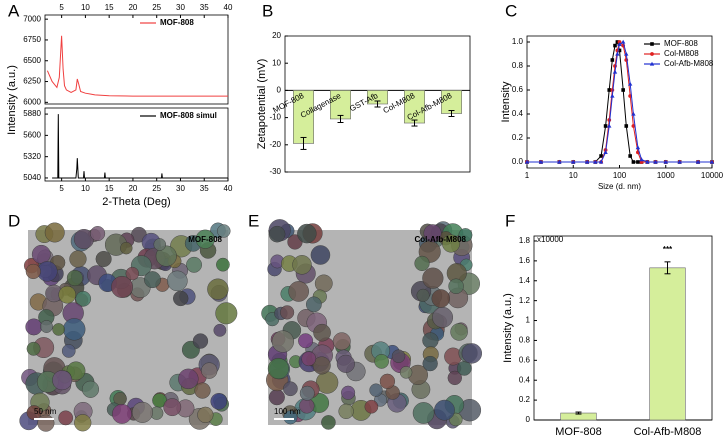 The width and height of the screenshot is (724, 441). I want to click on x-tick-label: 15, so click(109, 188).